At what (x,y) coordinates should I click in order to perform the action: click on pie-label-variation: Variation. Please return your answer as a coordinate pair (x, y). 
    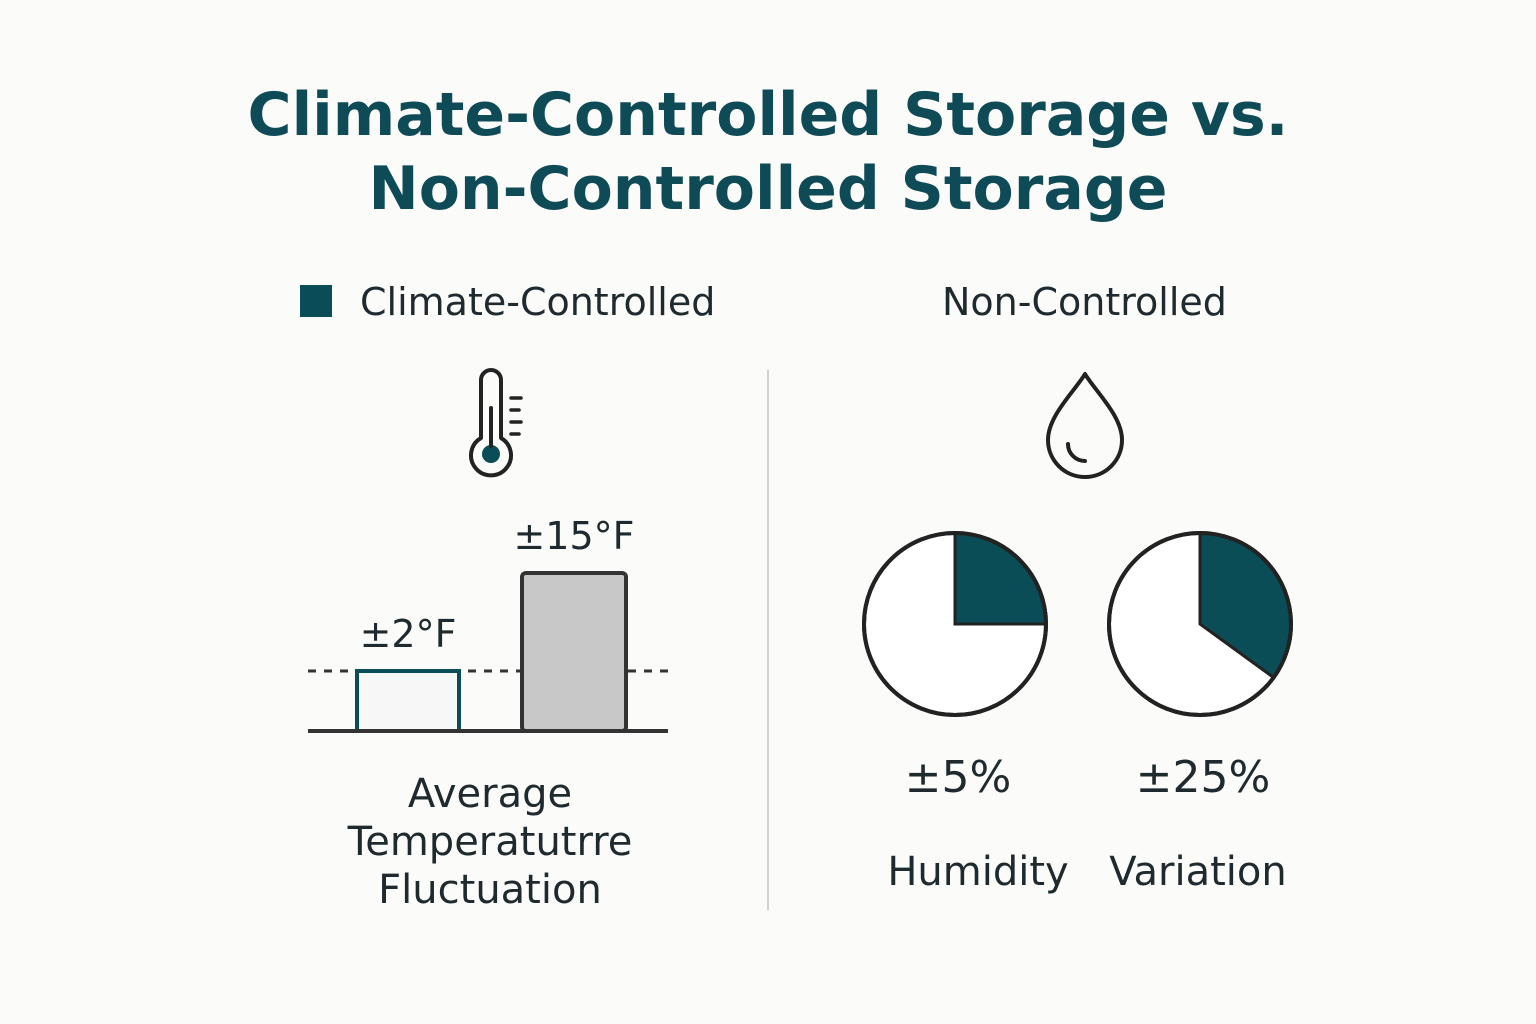
    Looking at the image, I should click on (1198, 872).